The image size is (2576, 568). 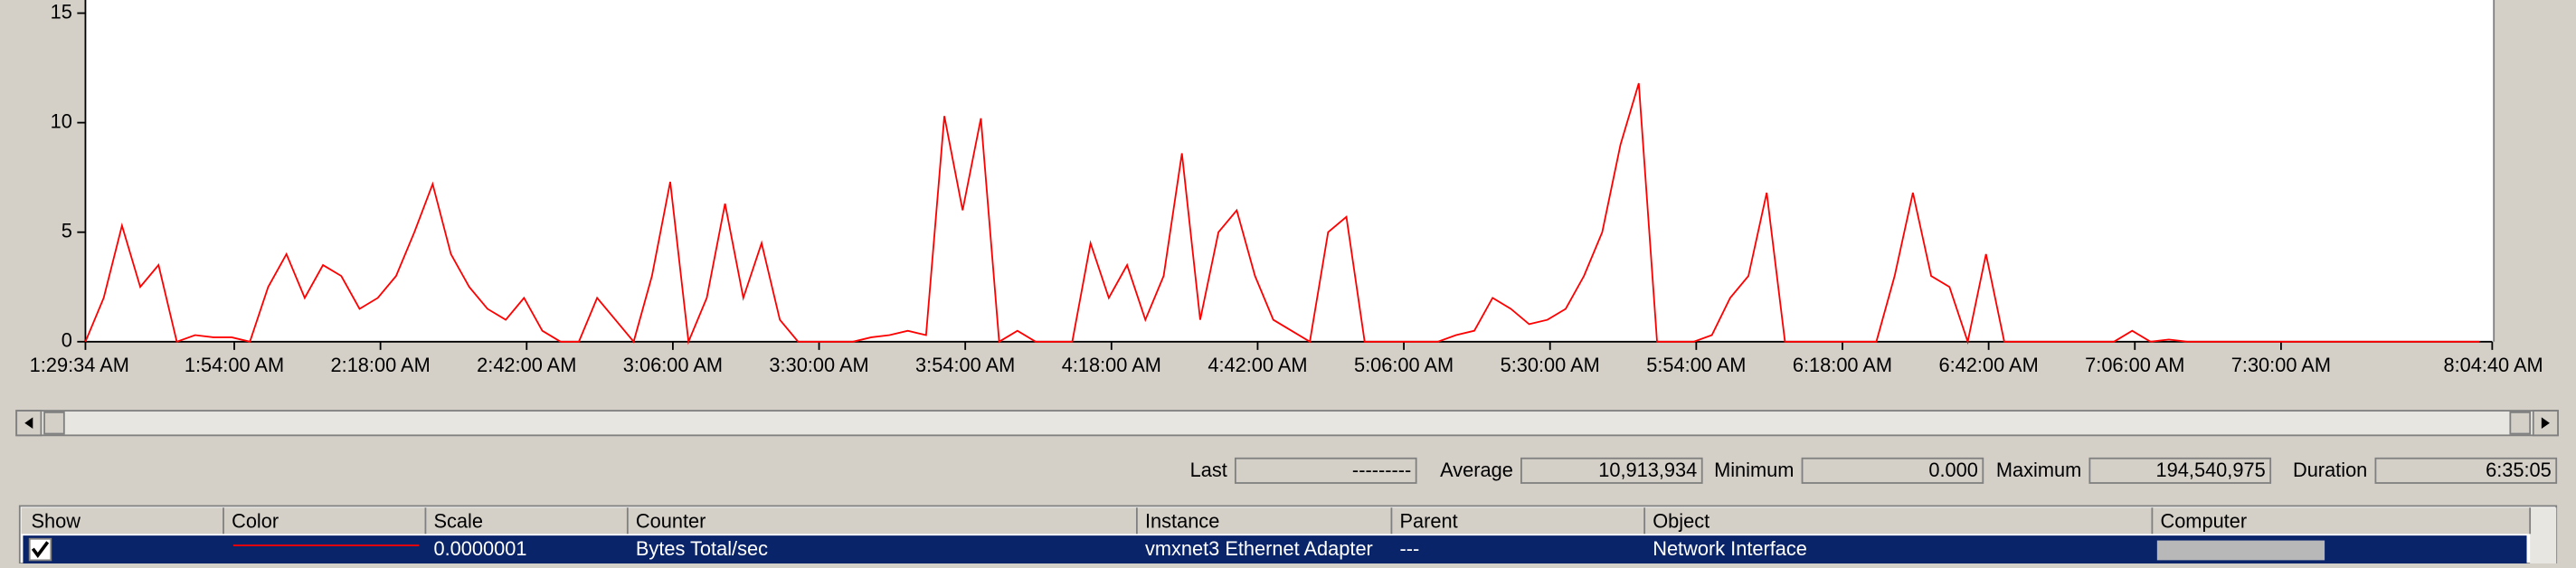 What do you see at coordinates (1259, 548) in the screenshot?
I see `cell: vmxnet3 Ethernet Adapter` at bounding box center [1259, 548].